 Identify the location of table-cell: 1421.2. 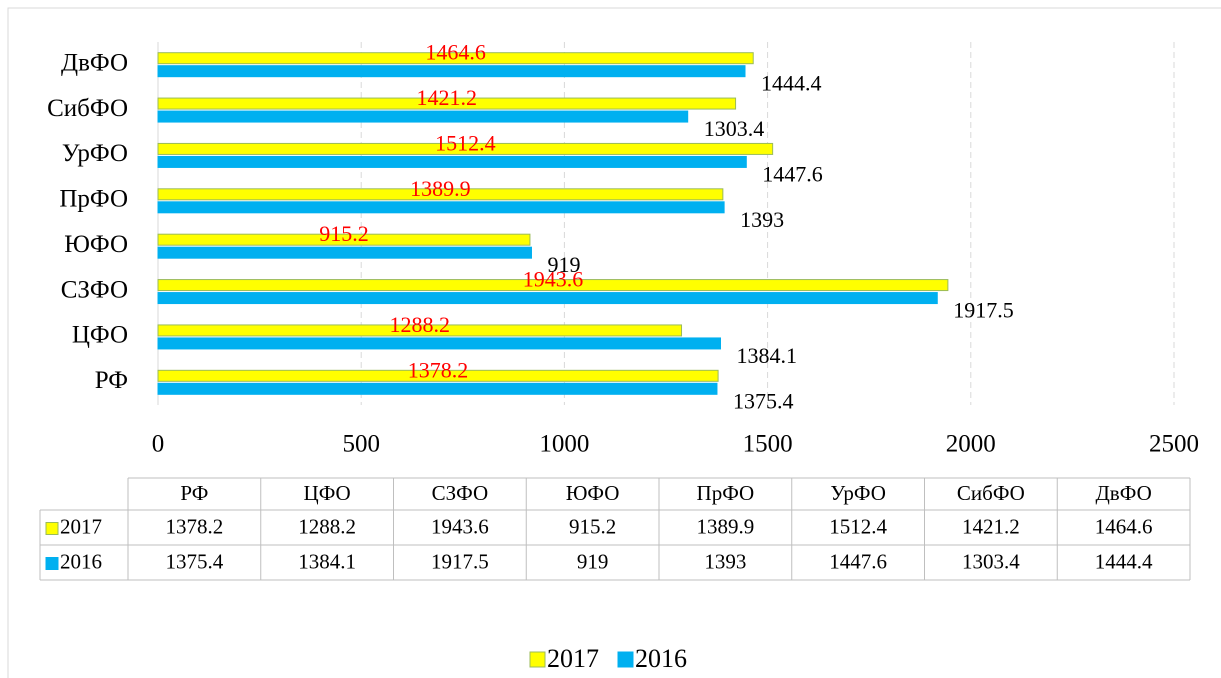
(991, 526).